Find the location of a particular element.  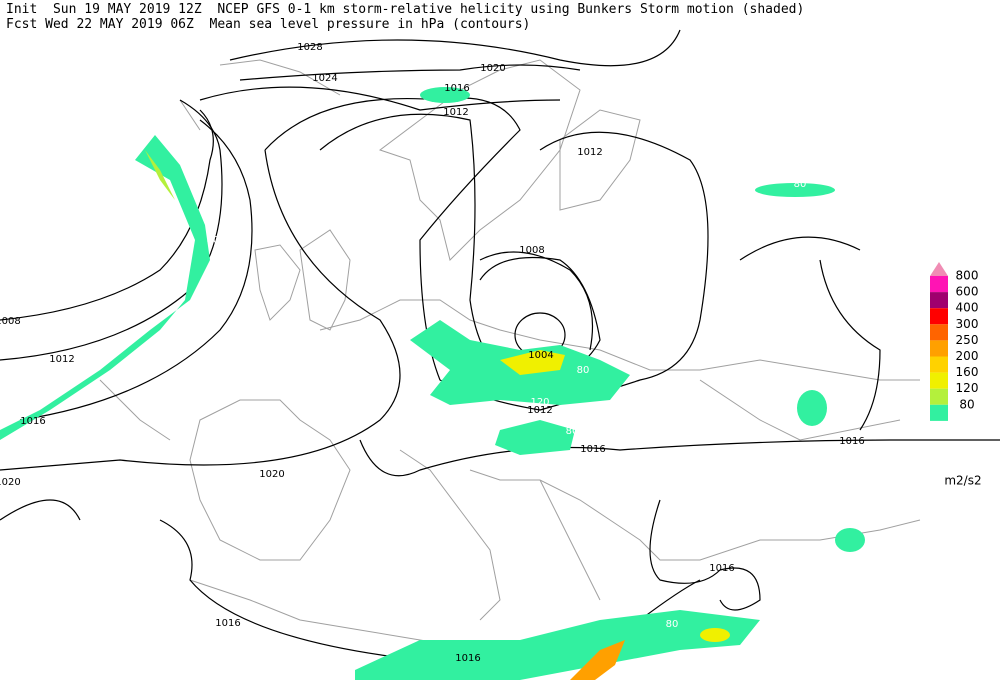

legend-label: 120 is located at coordinates (967, 388).